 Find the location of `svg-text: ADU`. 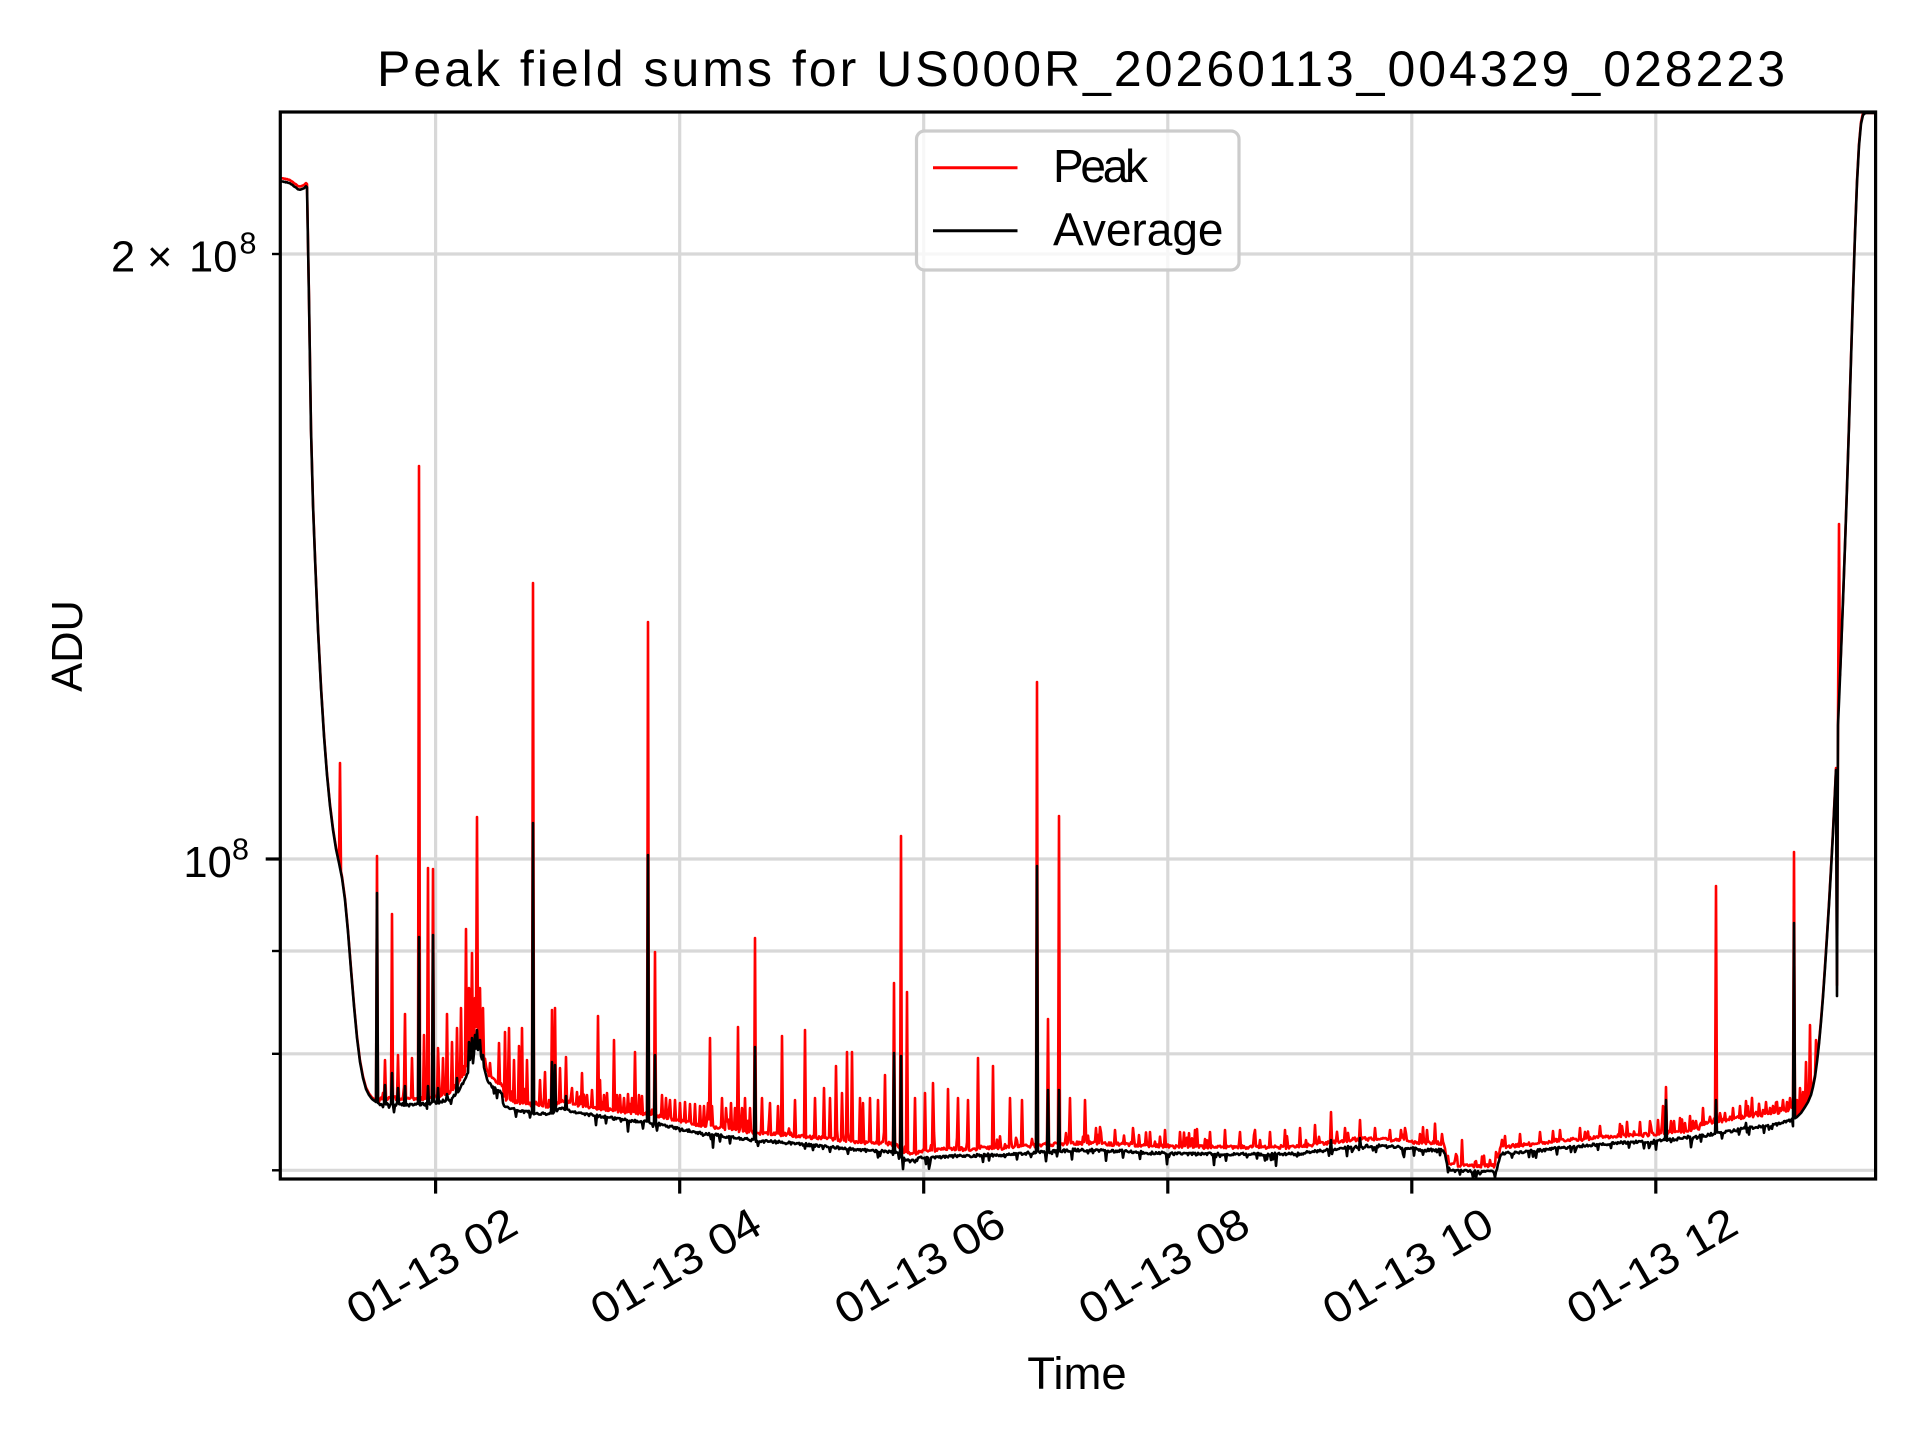

svg-text: ADU is located at coordinates (68, 646).